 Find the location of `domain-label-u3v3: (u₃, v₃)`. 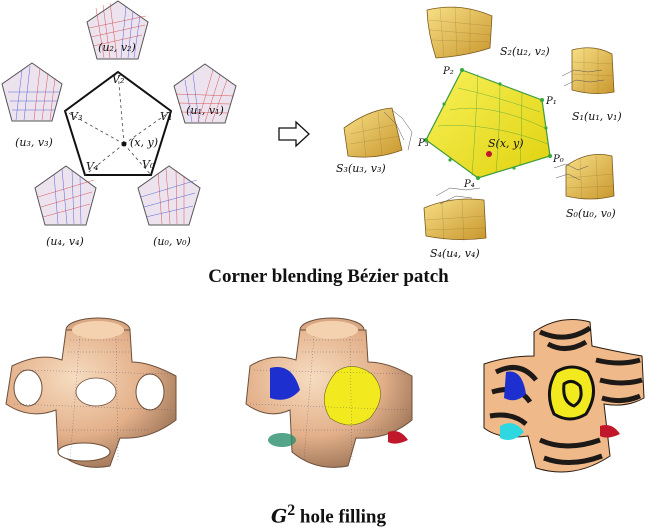

domain-label-u3v3: (u₃, v₃) is located at coordinates (34, 142).